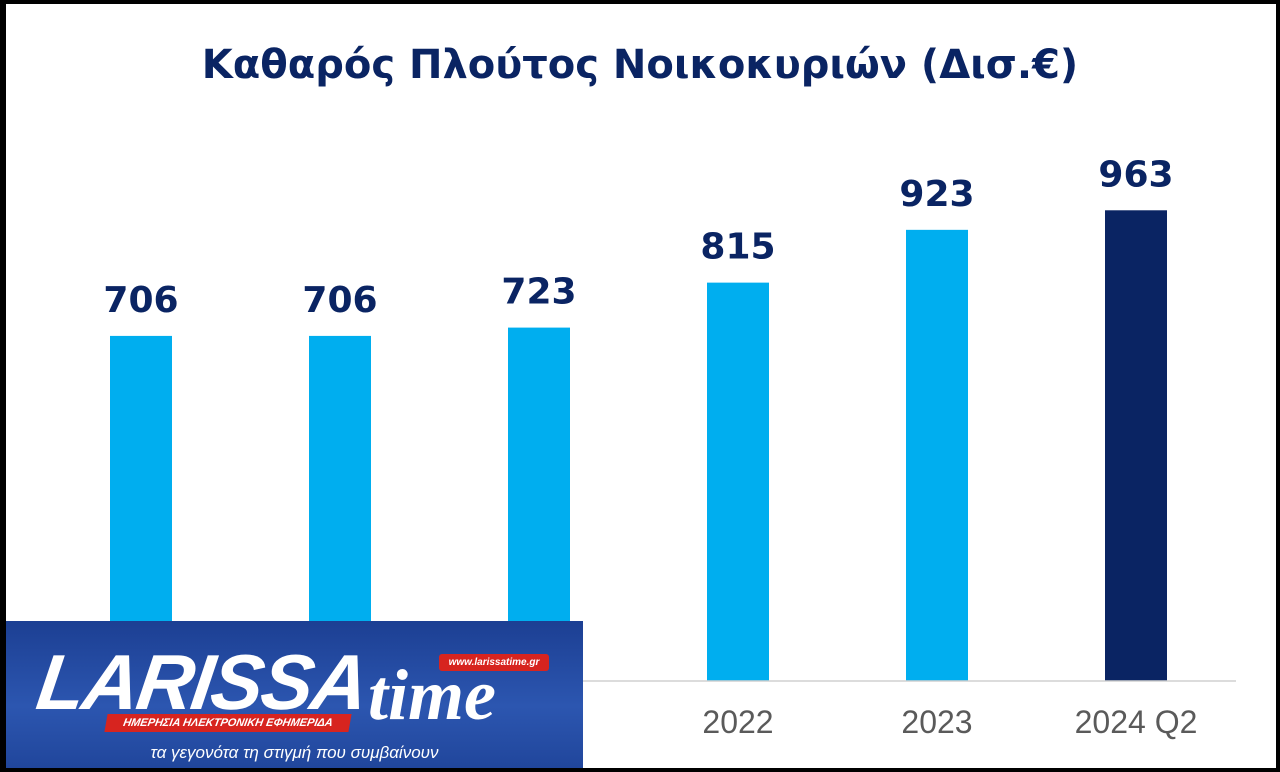 This screenshot has width=1280, height=772. What do you see at coordinates (432, 695) in the screenshot?
I see `logo-brand-time: time` at bounding box center [432, 695].